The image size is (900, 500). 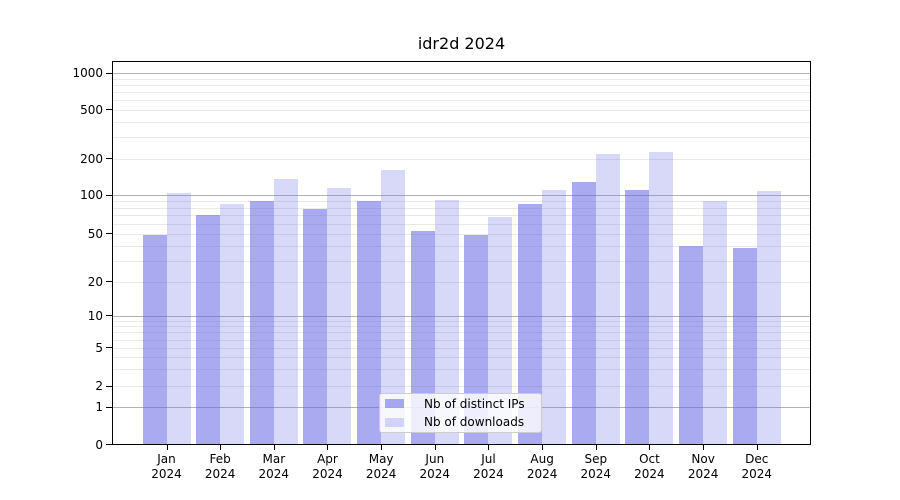 I want to click on y-tick-label: 10, so click(x=95, y=315).